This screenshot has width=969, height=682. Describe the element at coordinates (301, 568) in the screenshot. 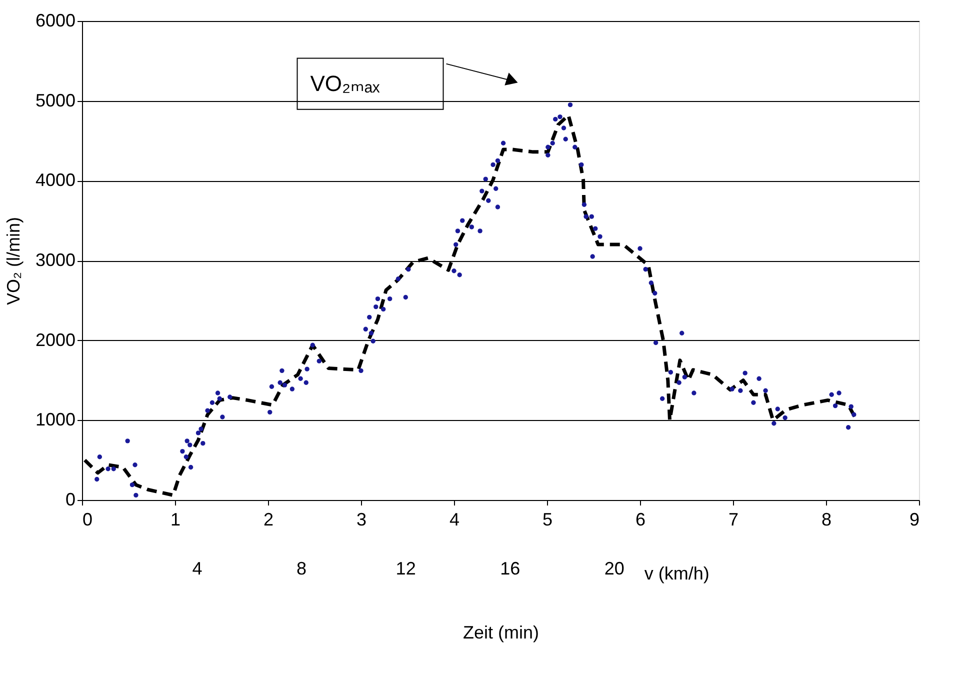

I see `x2-tick-label: 8` at that location.